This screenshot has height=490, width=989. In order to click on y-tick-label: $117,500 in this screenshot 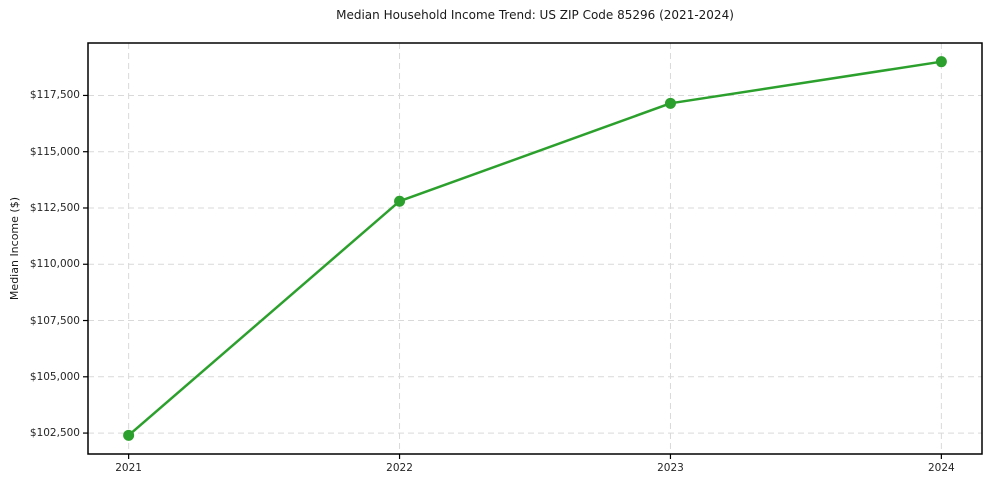, I will do `click(54, 95)`.